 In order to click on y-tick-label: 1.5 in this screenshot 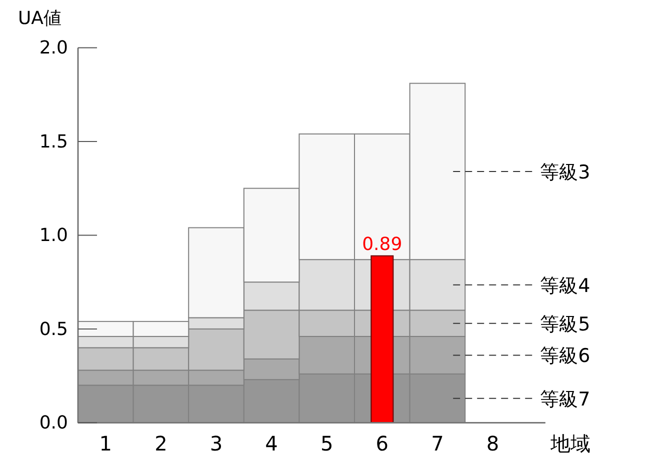, I will do `click(53, 141)`.